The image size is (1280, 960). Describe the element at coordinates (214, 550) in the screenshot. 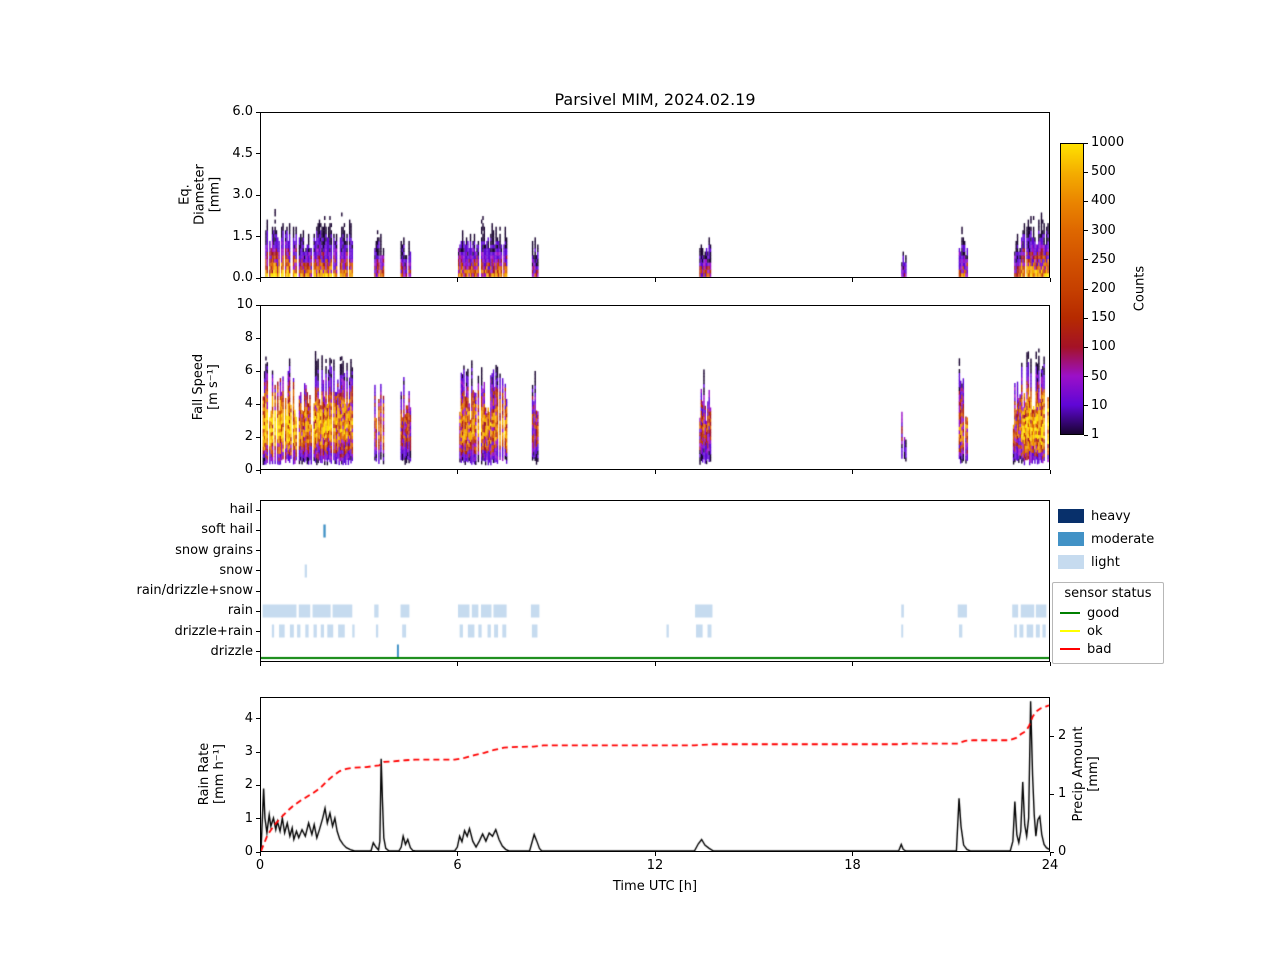

I see `tick-label: snow grains` at that location.